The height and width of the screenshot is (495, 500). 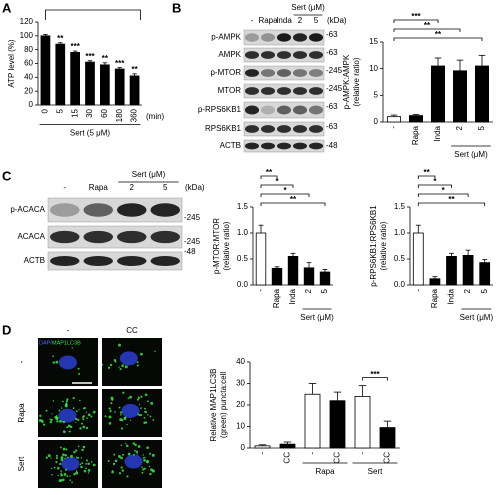 What do you see at coordinates (287, 458) in the screenshot?
I see `x-tick-label: CC` at bounding box center [287, 458].